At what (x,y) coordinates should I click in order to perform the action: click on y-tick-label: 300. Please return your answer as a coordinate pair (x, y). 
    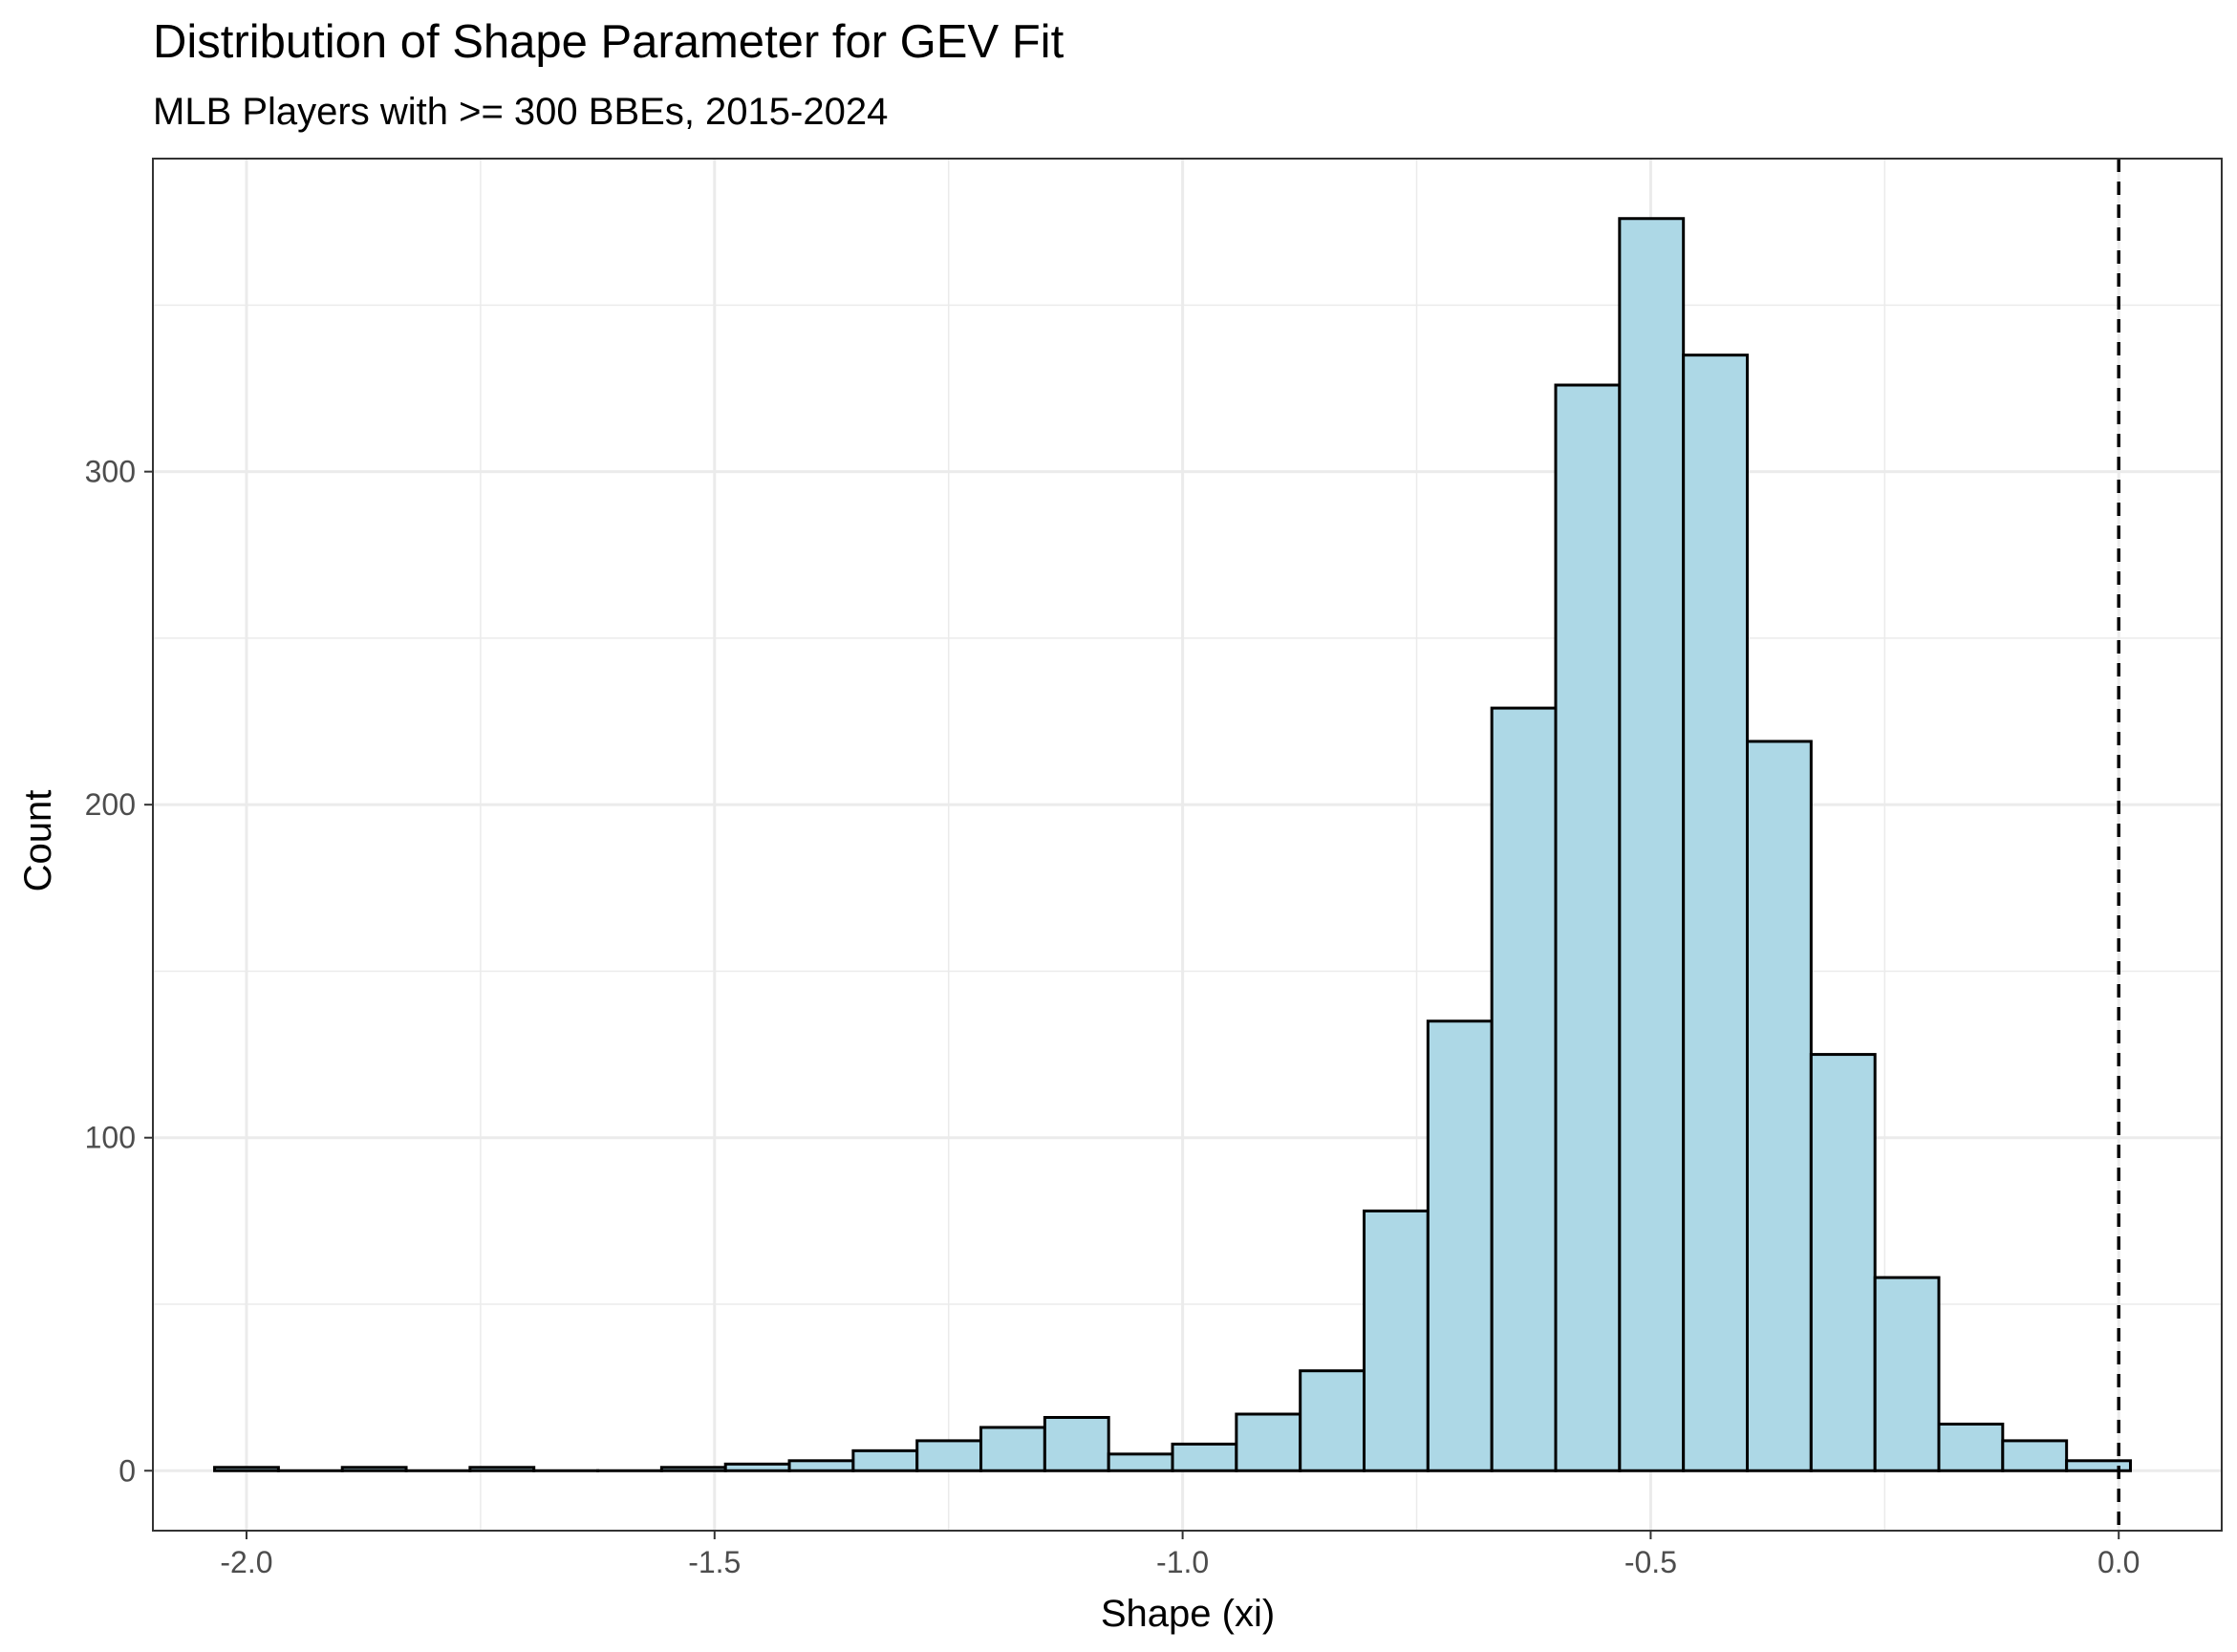
    Looking at the image, I should click on (110, 472).